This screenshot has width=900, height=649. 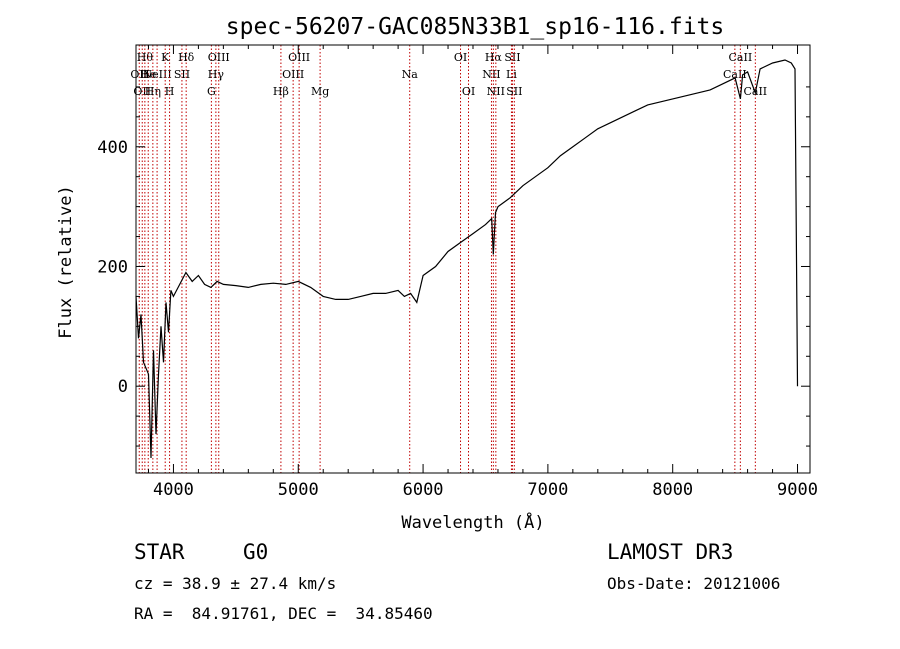 What do you see at coordinates (157, 74) in the screenshot?
I see `line-label-5: NeIII` at bounding box center [157, 74].